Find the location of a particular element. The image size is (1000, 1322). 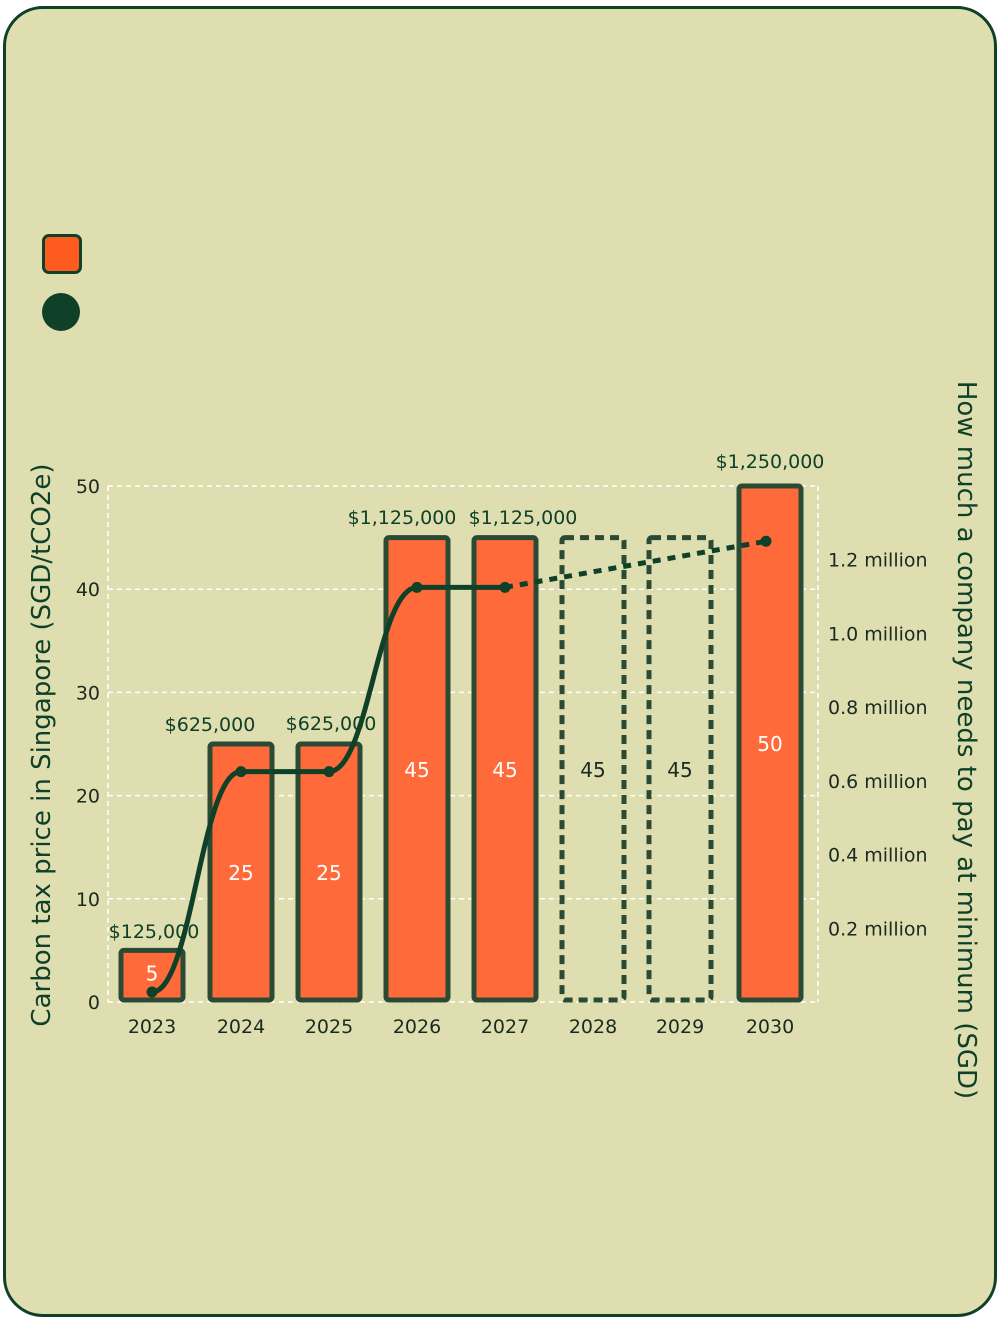

bar-value-label: 5 is located at coordinates (152, 973).